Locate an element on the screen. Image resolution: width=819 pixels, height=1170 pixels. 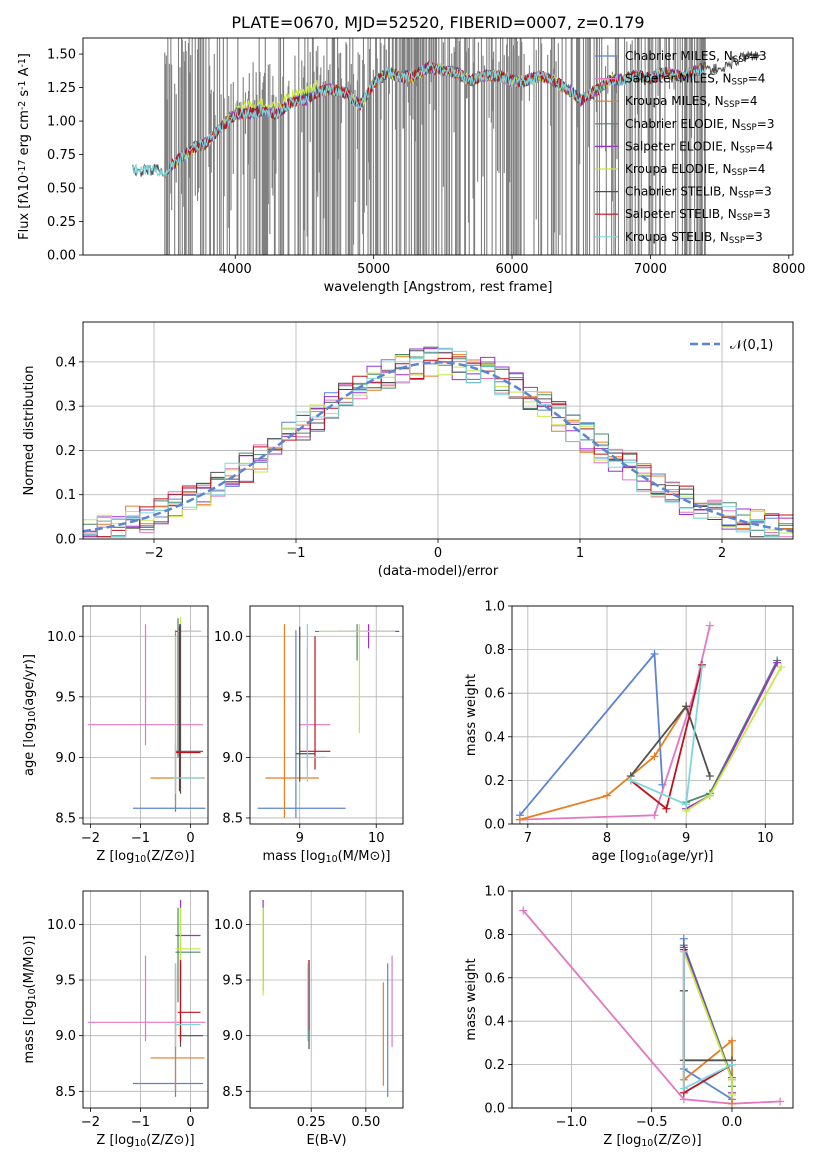
x-tick-label: 0 is located at coordinates (438, 553).